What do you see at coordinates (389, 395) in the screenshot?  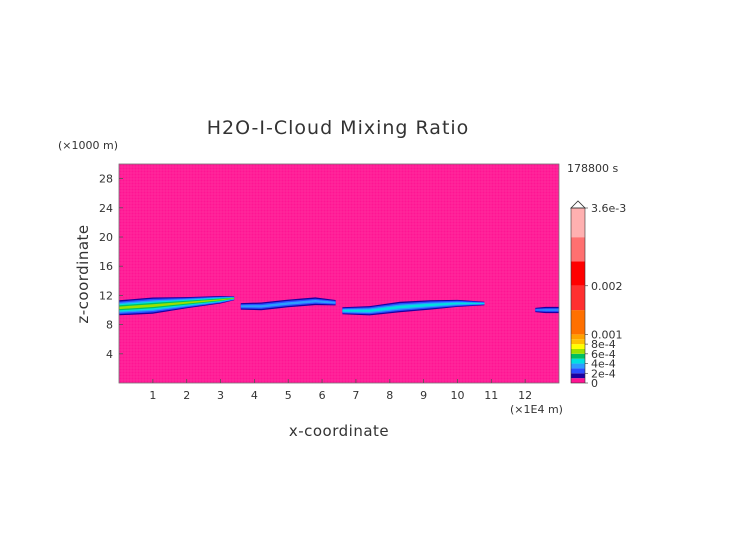 I see `x-tick-label: 8` at bounding box center [389, 395].